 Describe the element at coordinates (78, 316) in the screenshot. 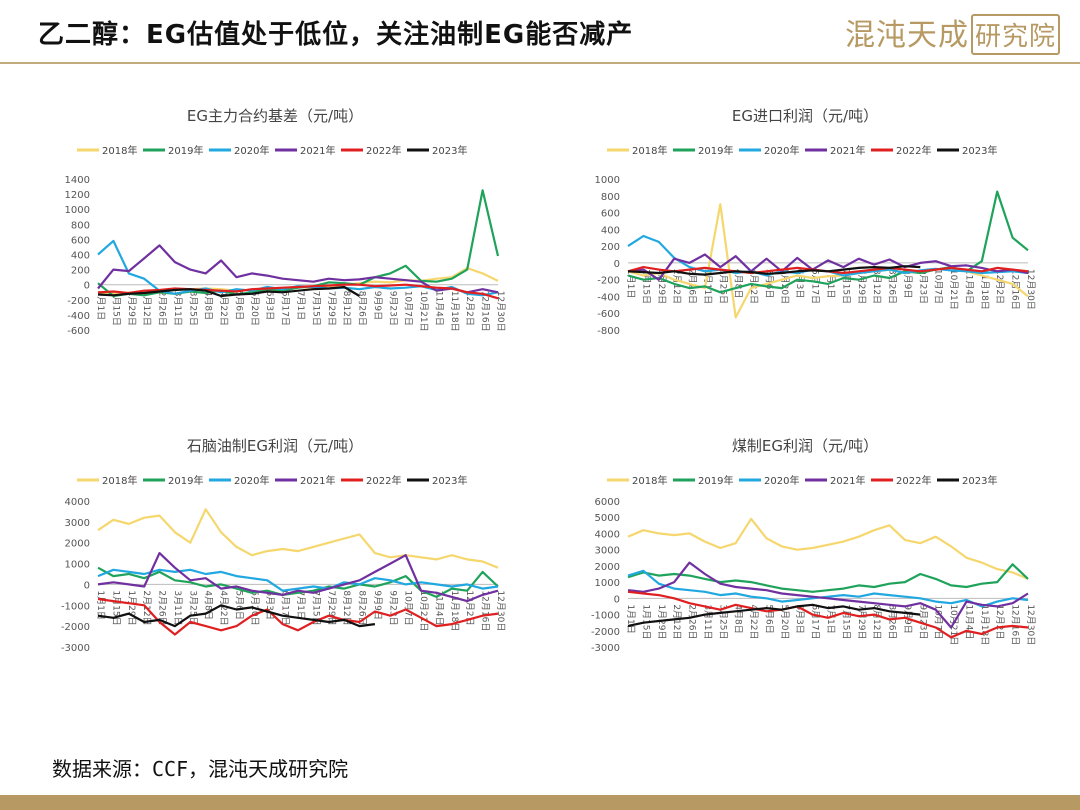

I see `y-tick-label: -400` at that location.